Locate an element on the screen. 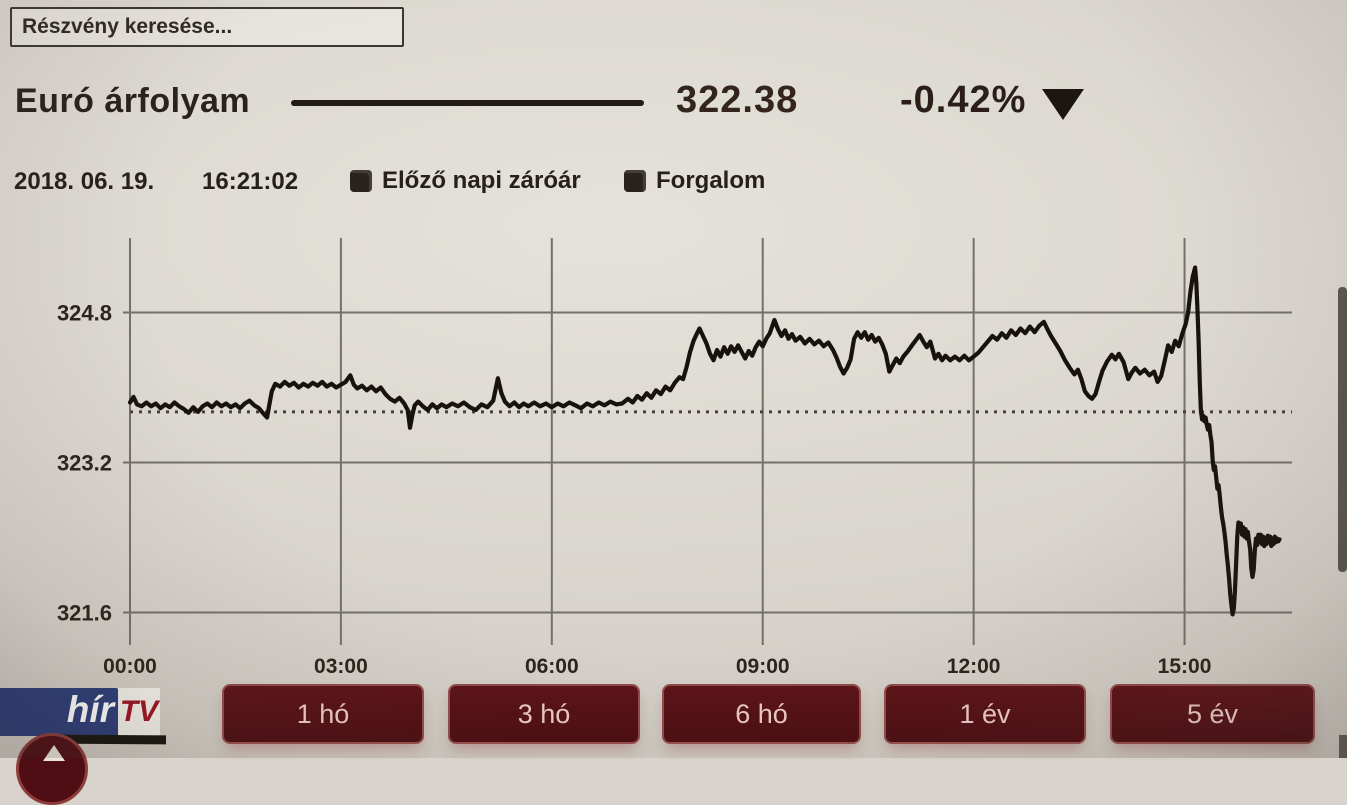 The width and height of the screenshot is (1347, 805). price-value: 322.38 is located at coordinates (737, 100).